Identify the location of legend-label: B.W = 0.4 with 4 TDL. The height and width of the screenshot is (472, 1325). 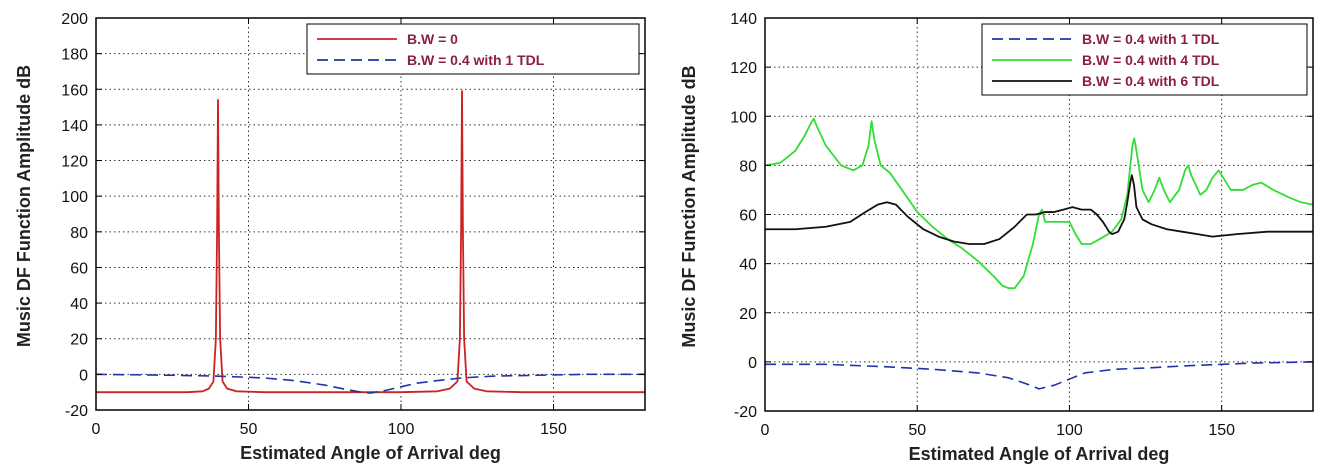
(1151, 60).